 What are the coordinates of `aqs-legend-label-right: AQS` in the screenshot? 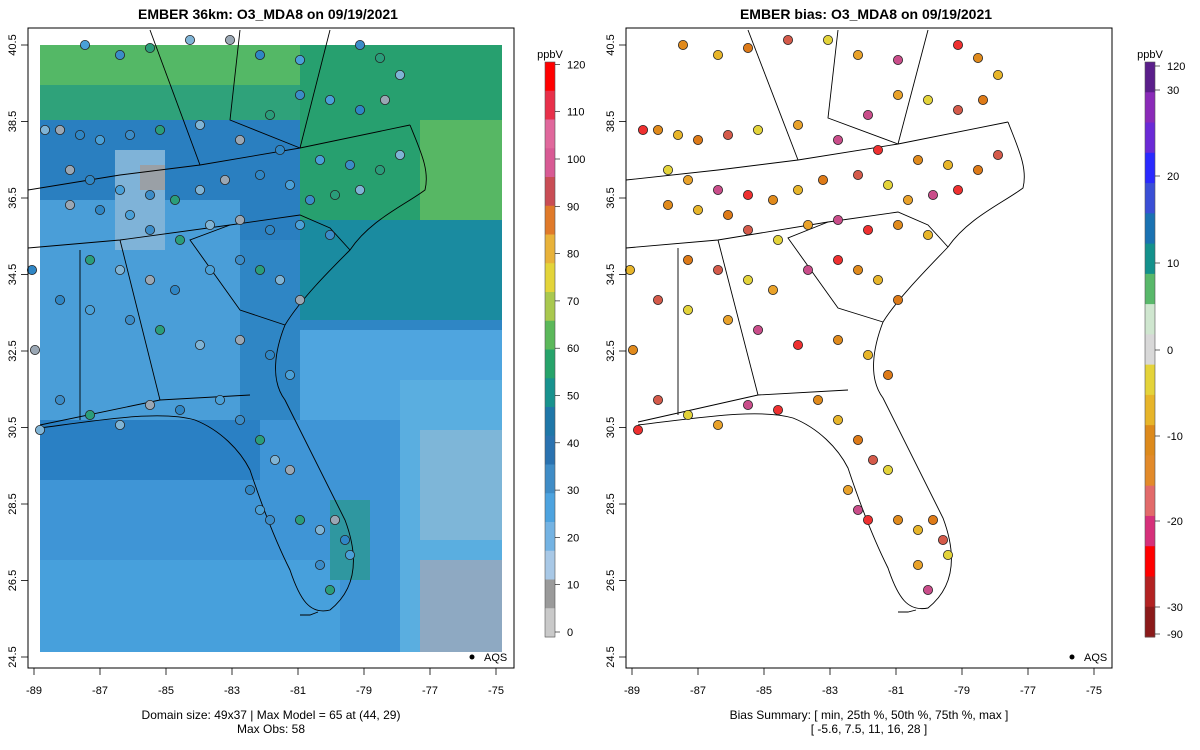 It's located at (1095, 658).